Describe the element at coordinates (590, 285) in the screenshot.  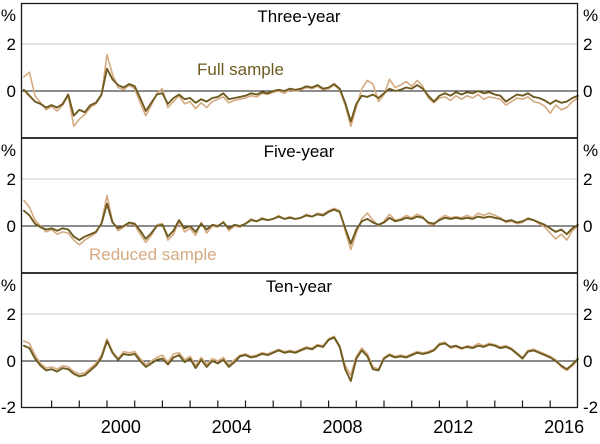
I see `y-axis-percent-right-p3: %` at that location.